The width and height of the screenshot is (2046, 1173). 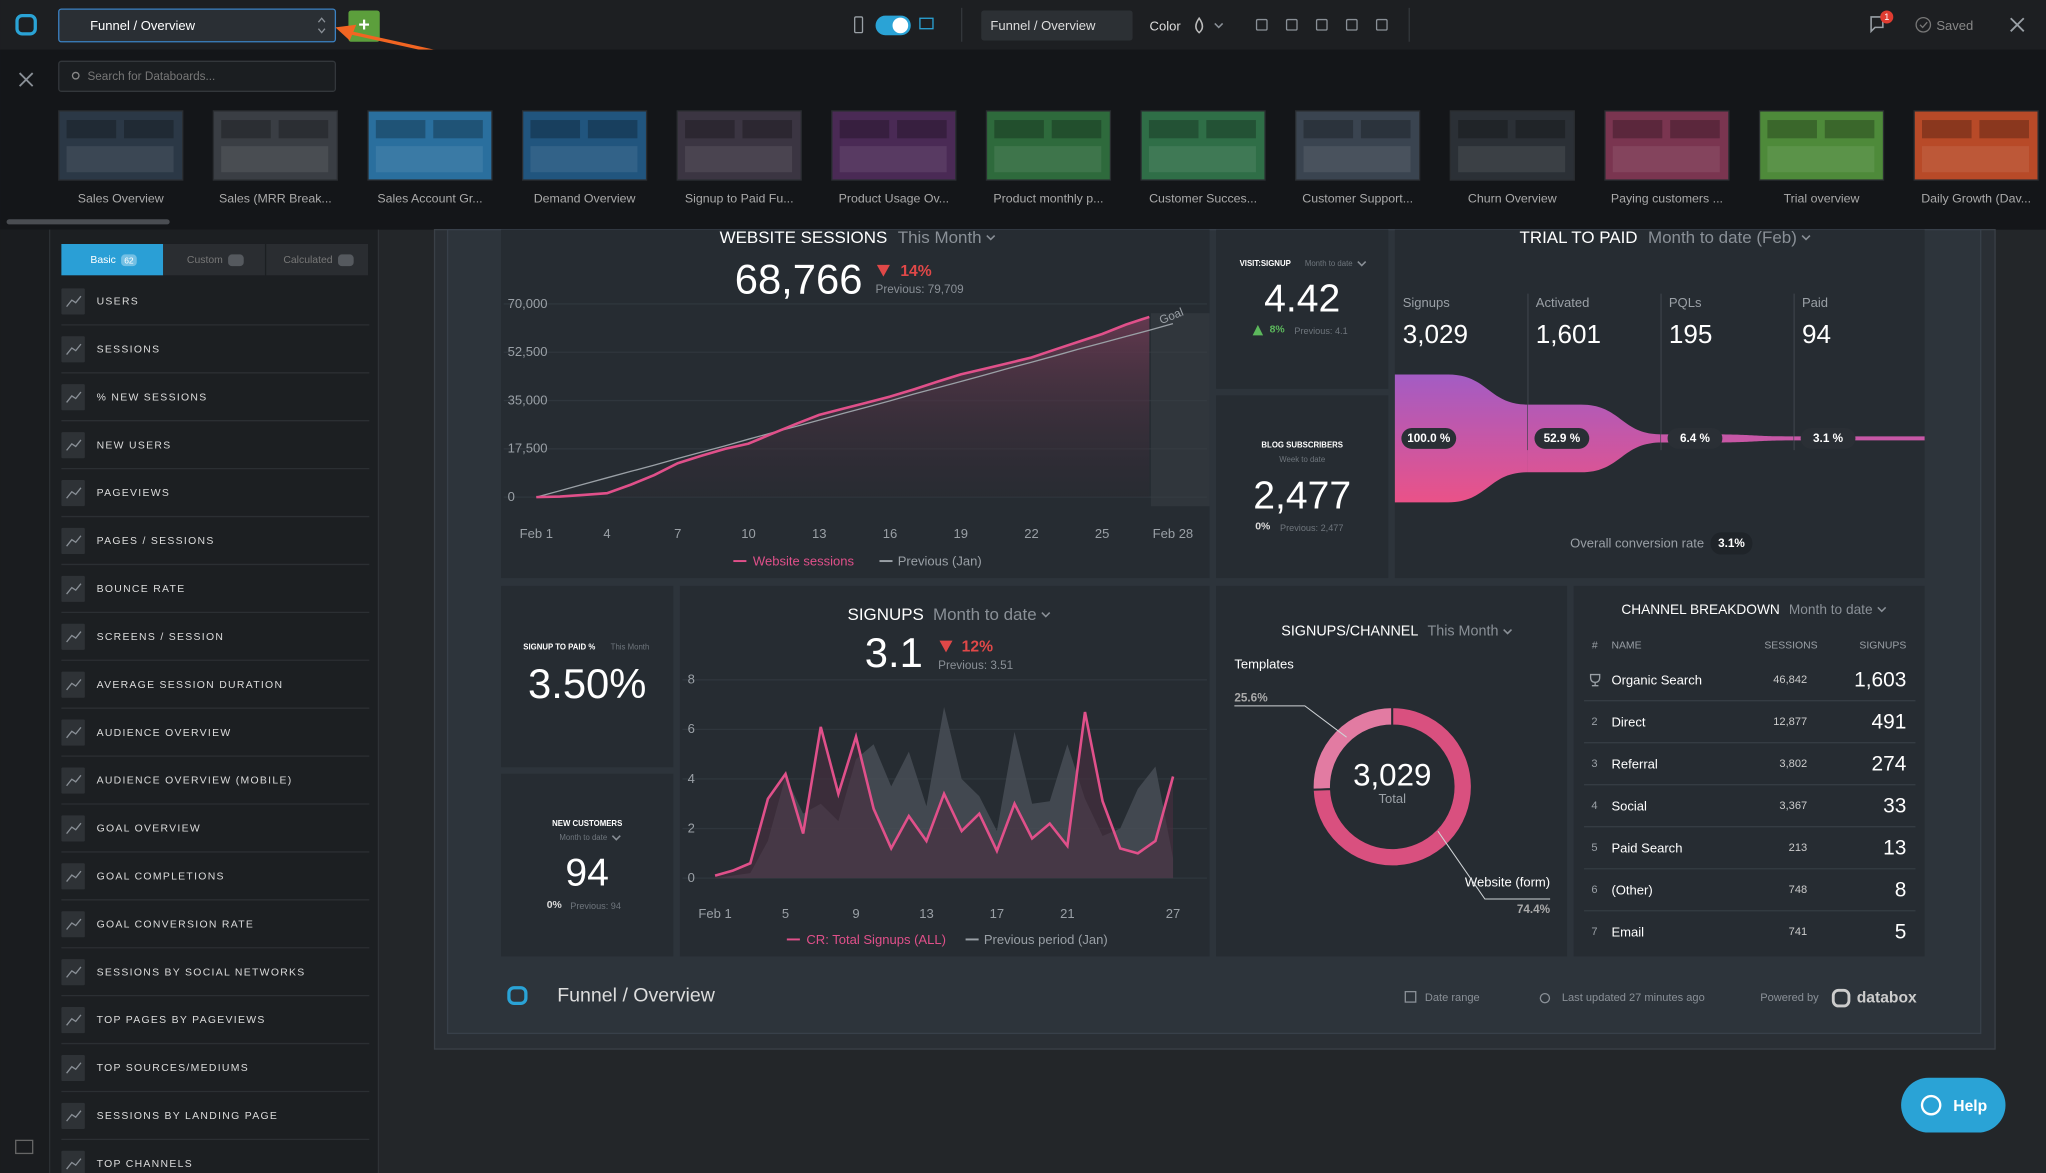 What do you see at coordinates (1512, 198) in the screenshot?
I see `template-name: Churn Overview` at bounding box center [1512, 198].